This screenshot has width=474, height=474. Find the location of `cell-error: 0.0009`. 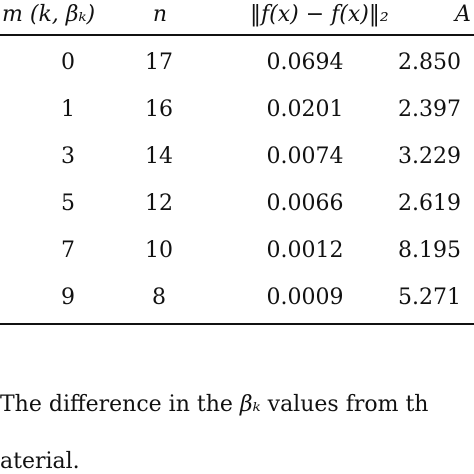

cell-error: 0.0009 is located at coordinates (305, 297).